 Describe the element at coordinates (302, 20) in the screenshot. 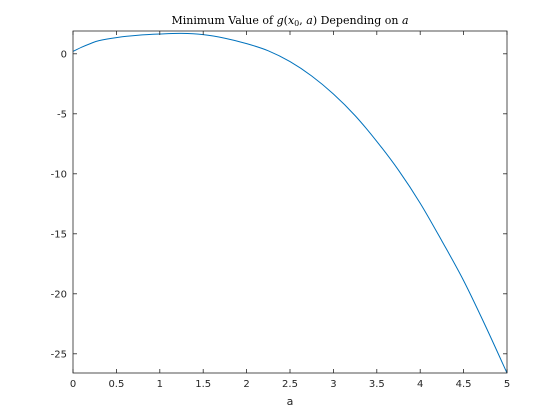

I see `title-part: ,` at that location.